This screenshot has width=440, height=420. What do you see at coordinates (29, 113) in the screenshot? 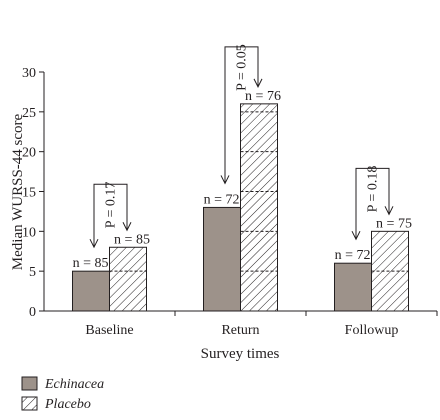
I see `y-tick-label: 25` at bounding box center [29, 113].